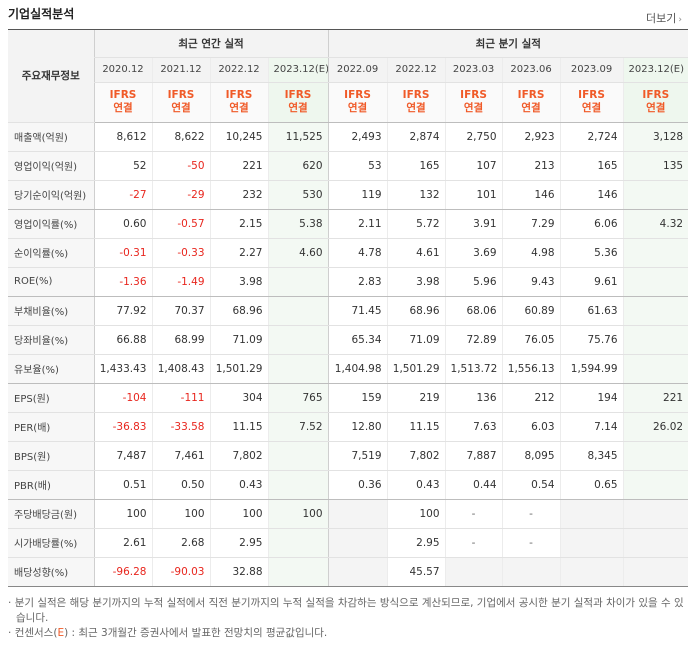 The width and height of the screenshot is (694, 648). I want to click on table-cell: -104, so click(122, 398).